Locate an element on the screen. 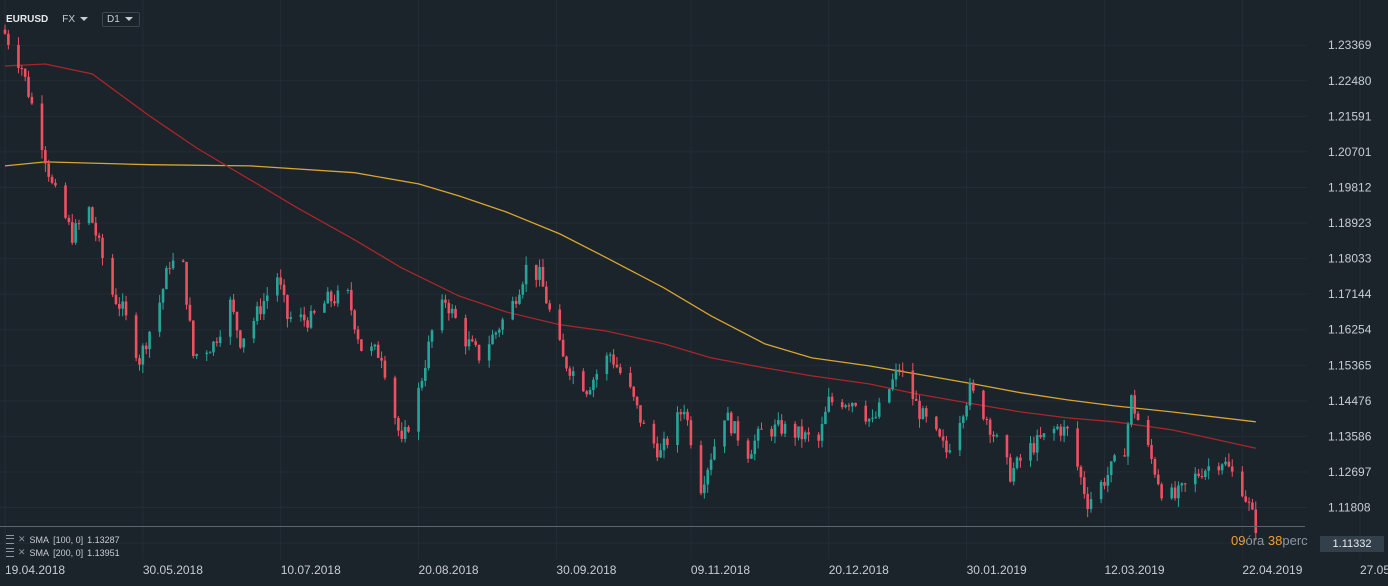 Image resolution: width=1388 pixels, height=586 pixels. x-tick-label: 19.04.2018 is located at coordinates (35, 570).